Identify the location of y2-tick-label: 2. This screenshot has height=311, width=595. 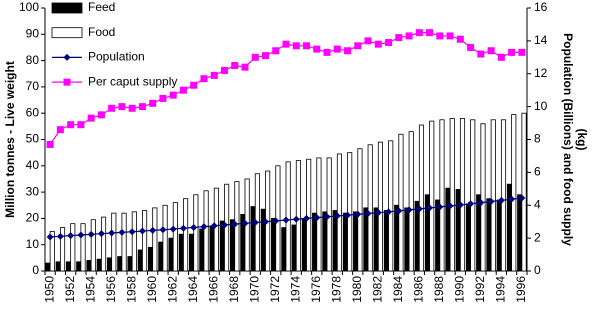
(537, 237).